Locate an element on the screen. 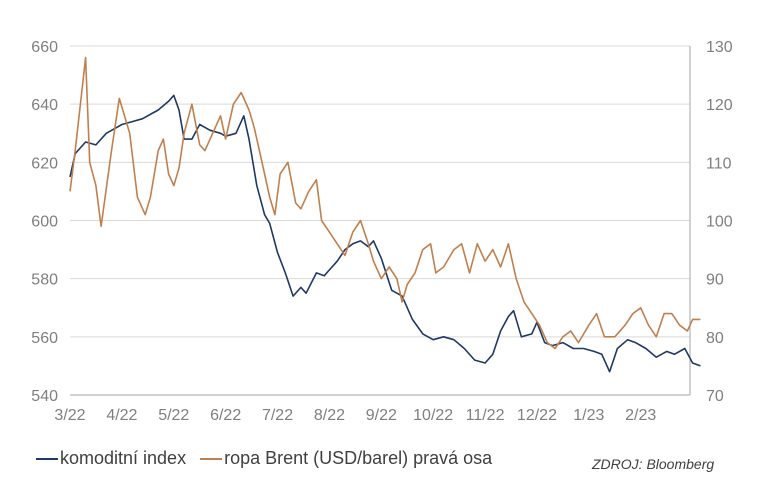 The image size is (768, 498). x-tick-label: 2/23 is located at coordinates (640, 415).